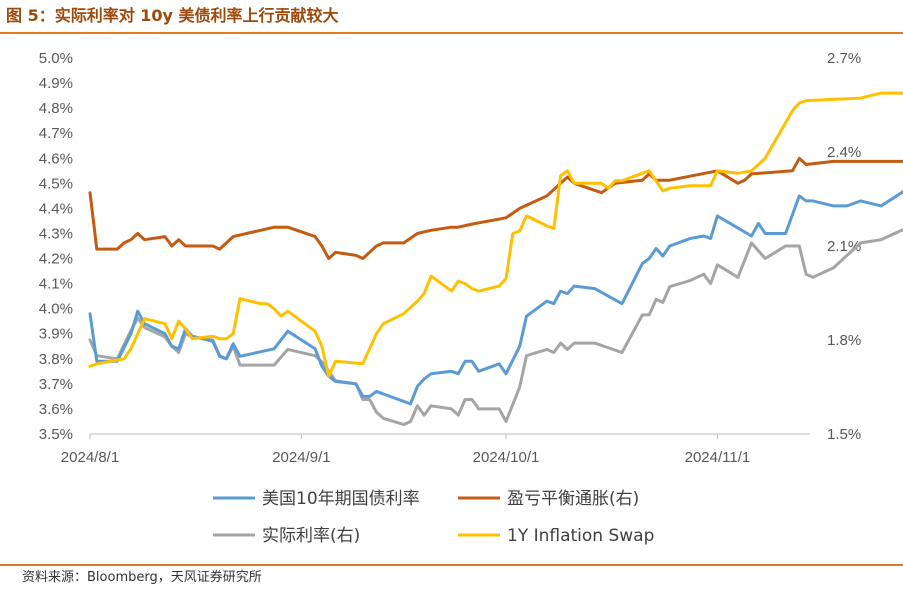 This screenshot has height=595, width=903. What do you see at coordinates (573, 499) in the screenshot?
I see `legend-label: 盈亏平衡通胀(右)` at bounding box center [573, 499].